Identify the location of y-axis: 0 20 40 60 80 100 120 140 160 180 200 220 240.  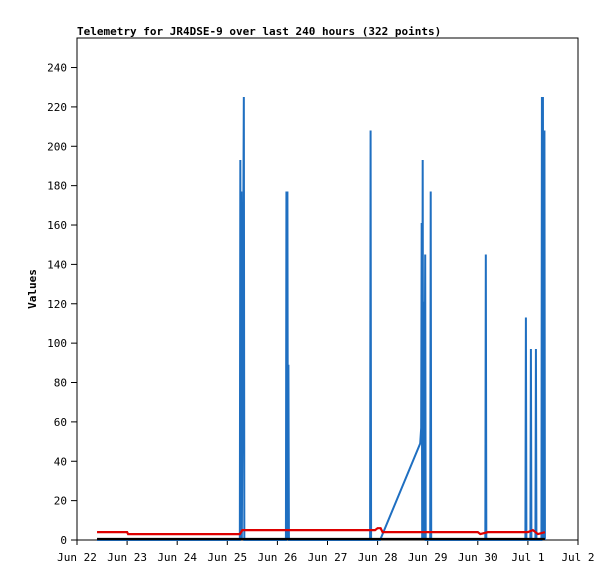
(62, 304).